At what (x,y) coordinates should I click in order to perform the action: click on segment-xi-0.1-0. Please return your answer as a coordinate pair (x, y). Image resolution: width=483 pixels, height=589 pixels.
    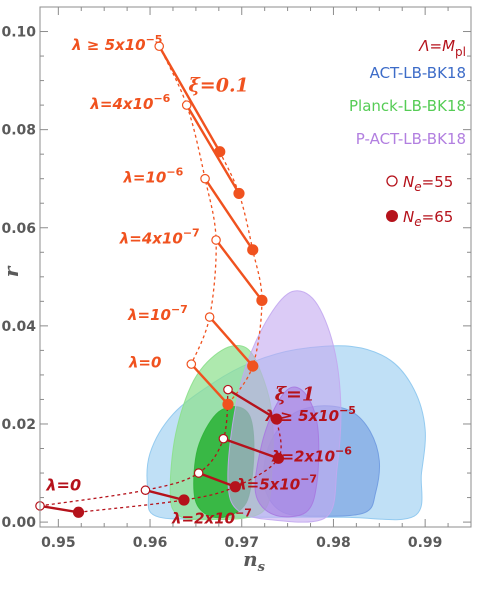
    Looking at the image, I should click on (189, 99).